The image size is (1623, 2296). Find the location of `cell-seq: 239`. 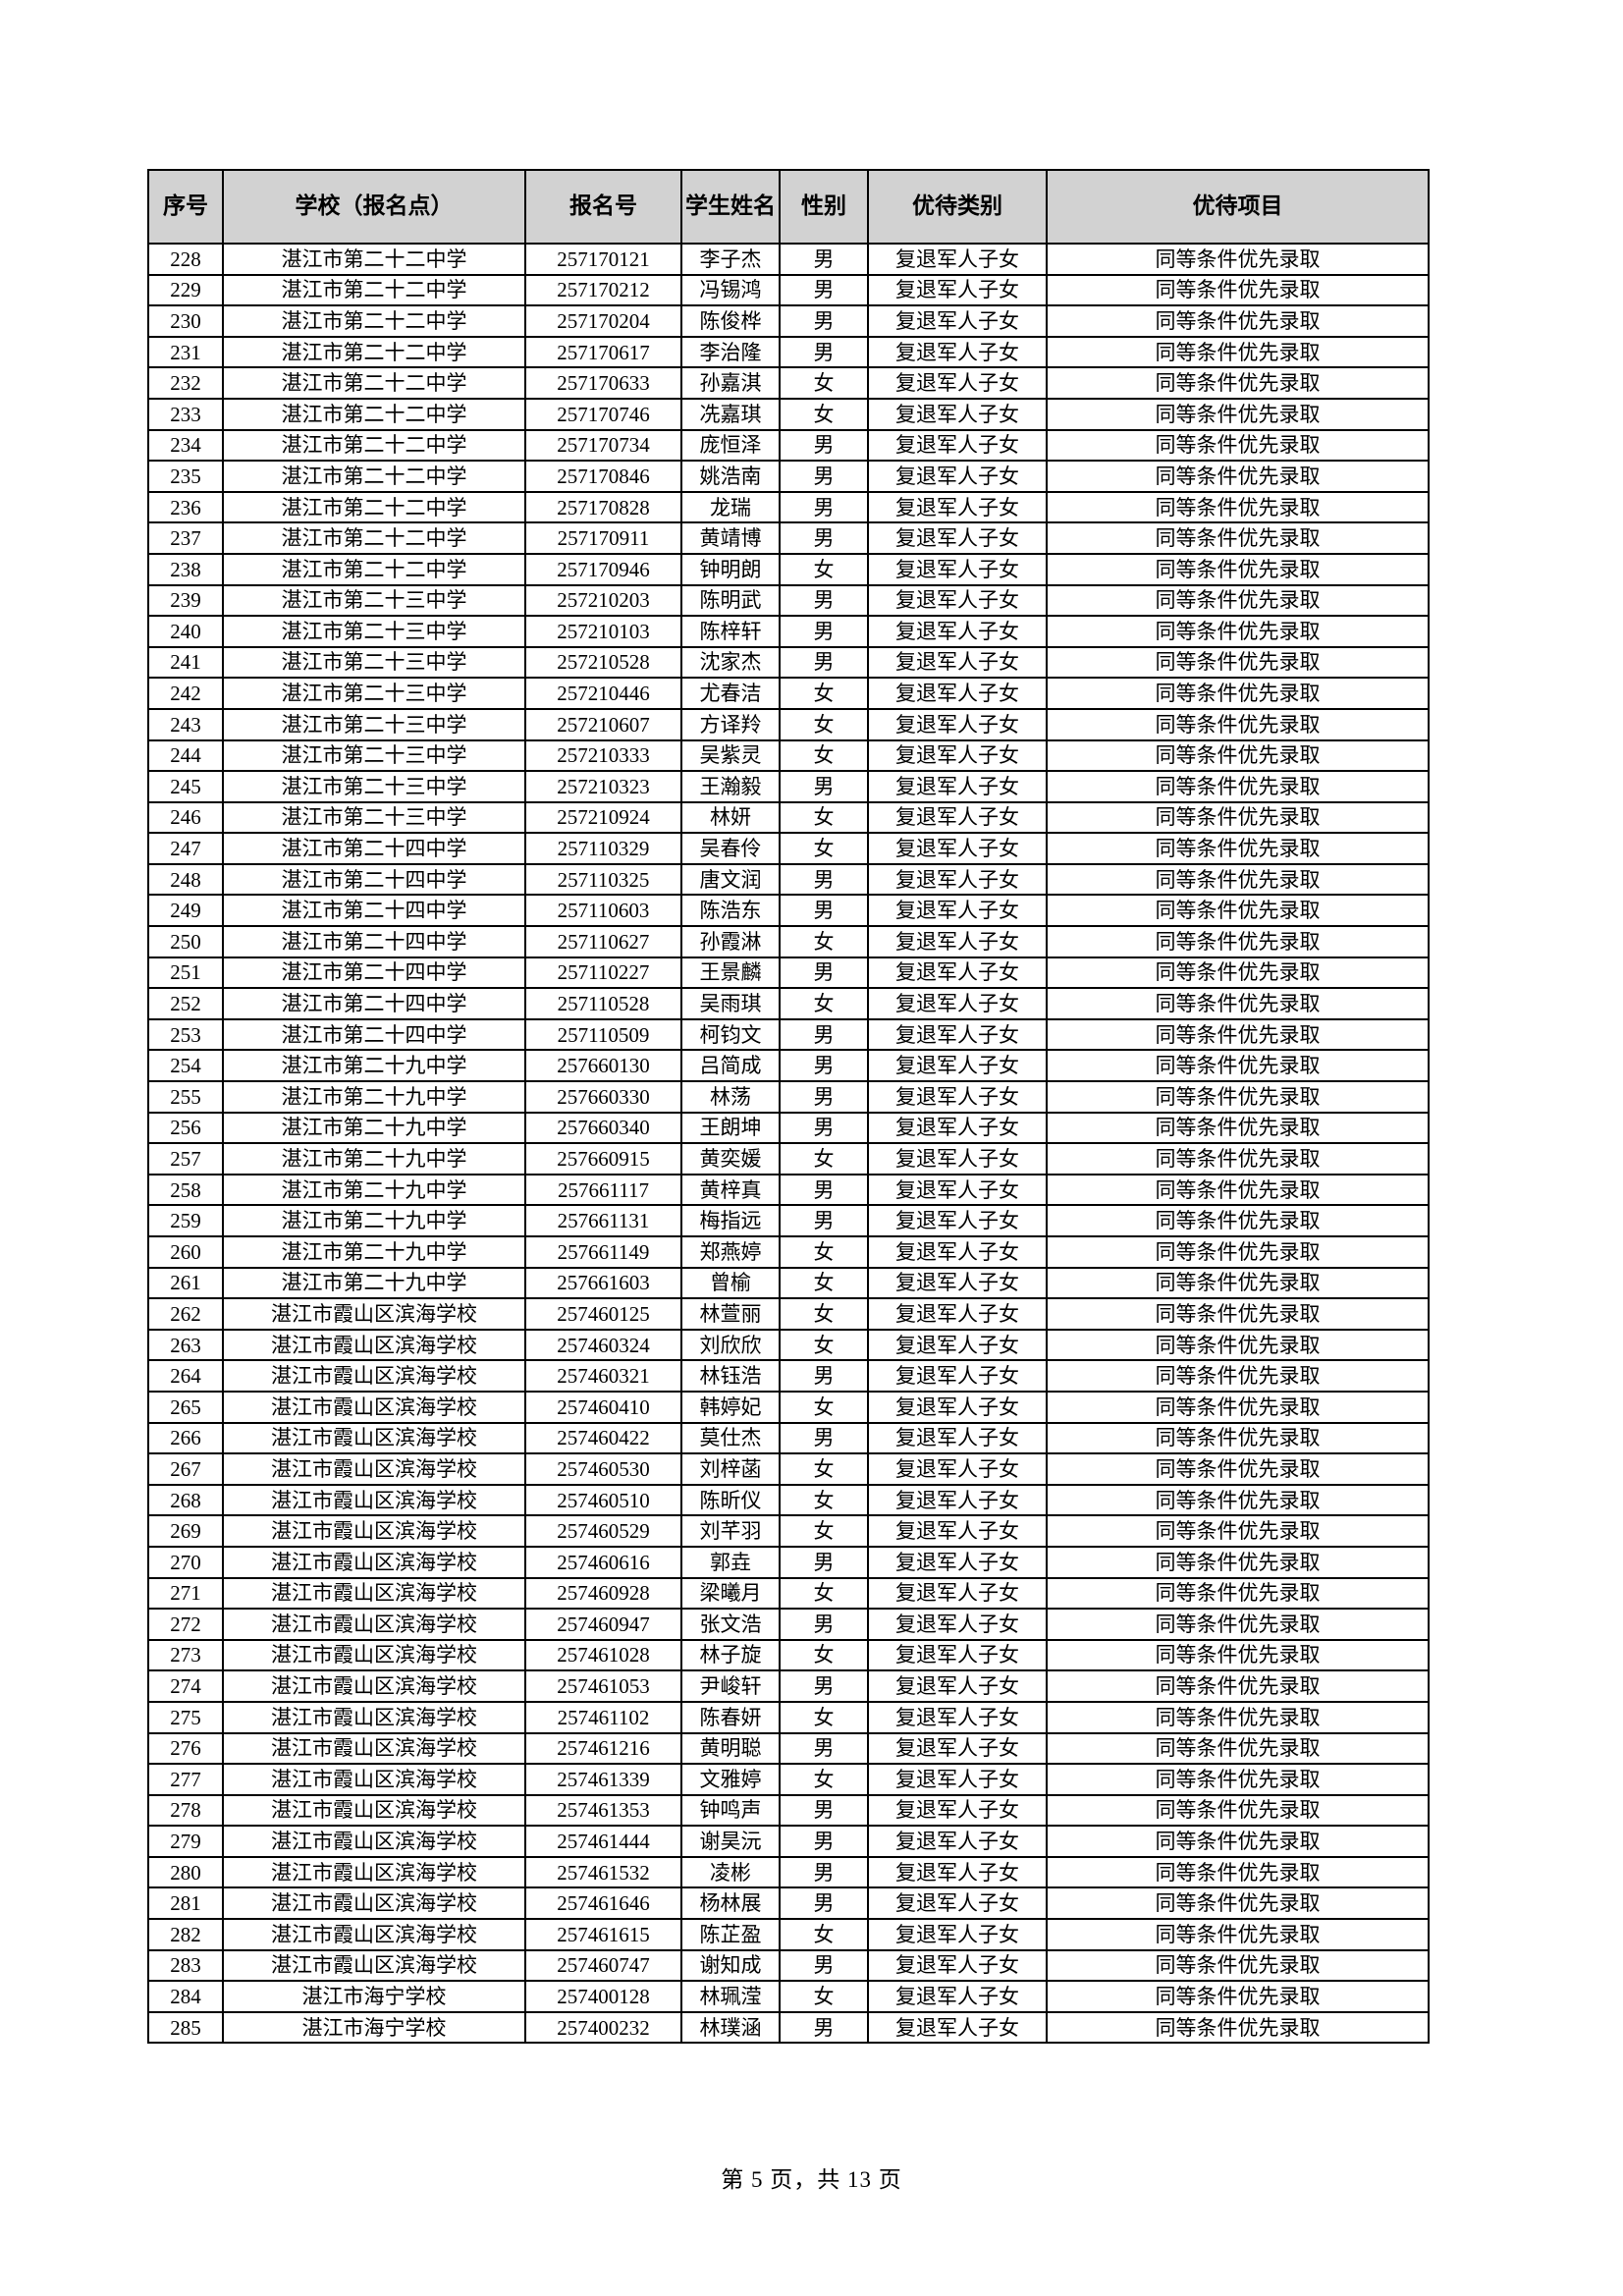

cell-seq: 239 is located at coordinates (185, 600).